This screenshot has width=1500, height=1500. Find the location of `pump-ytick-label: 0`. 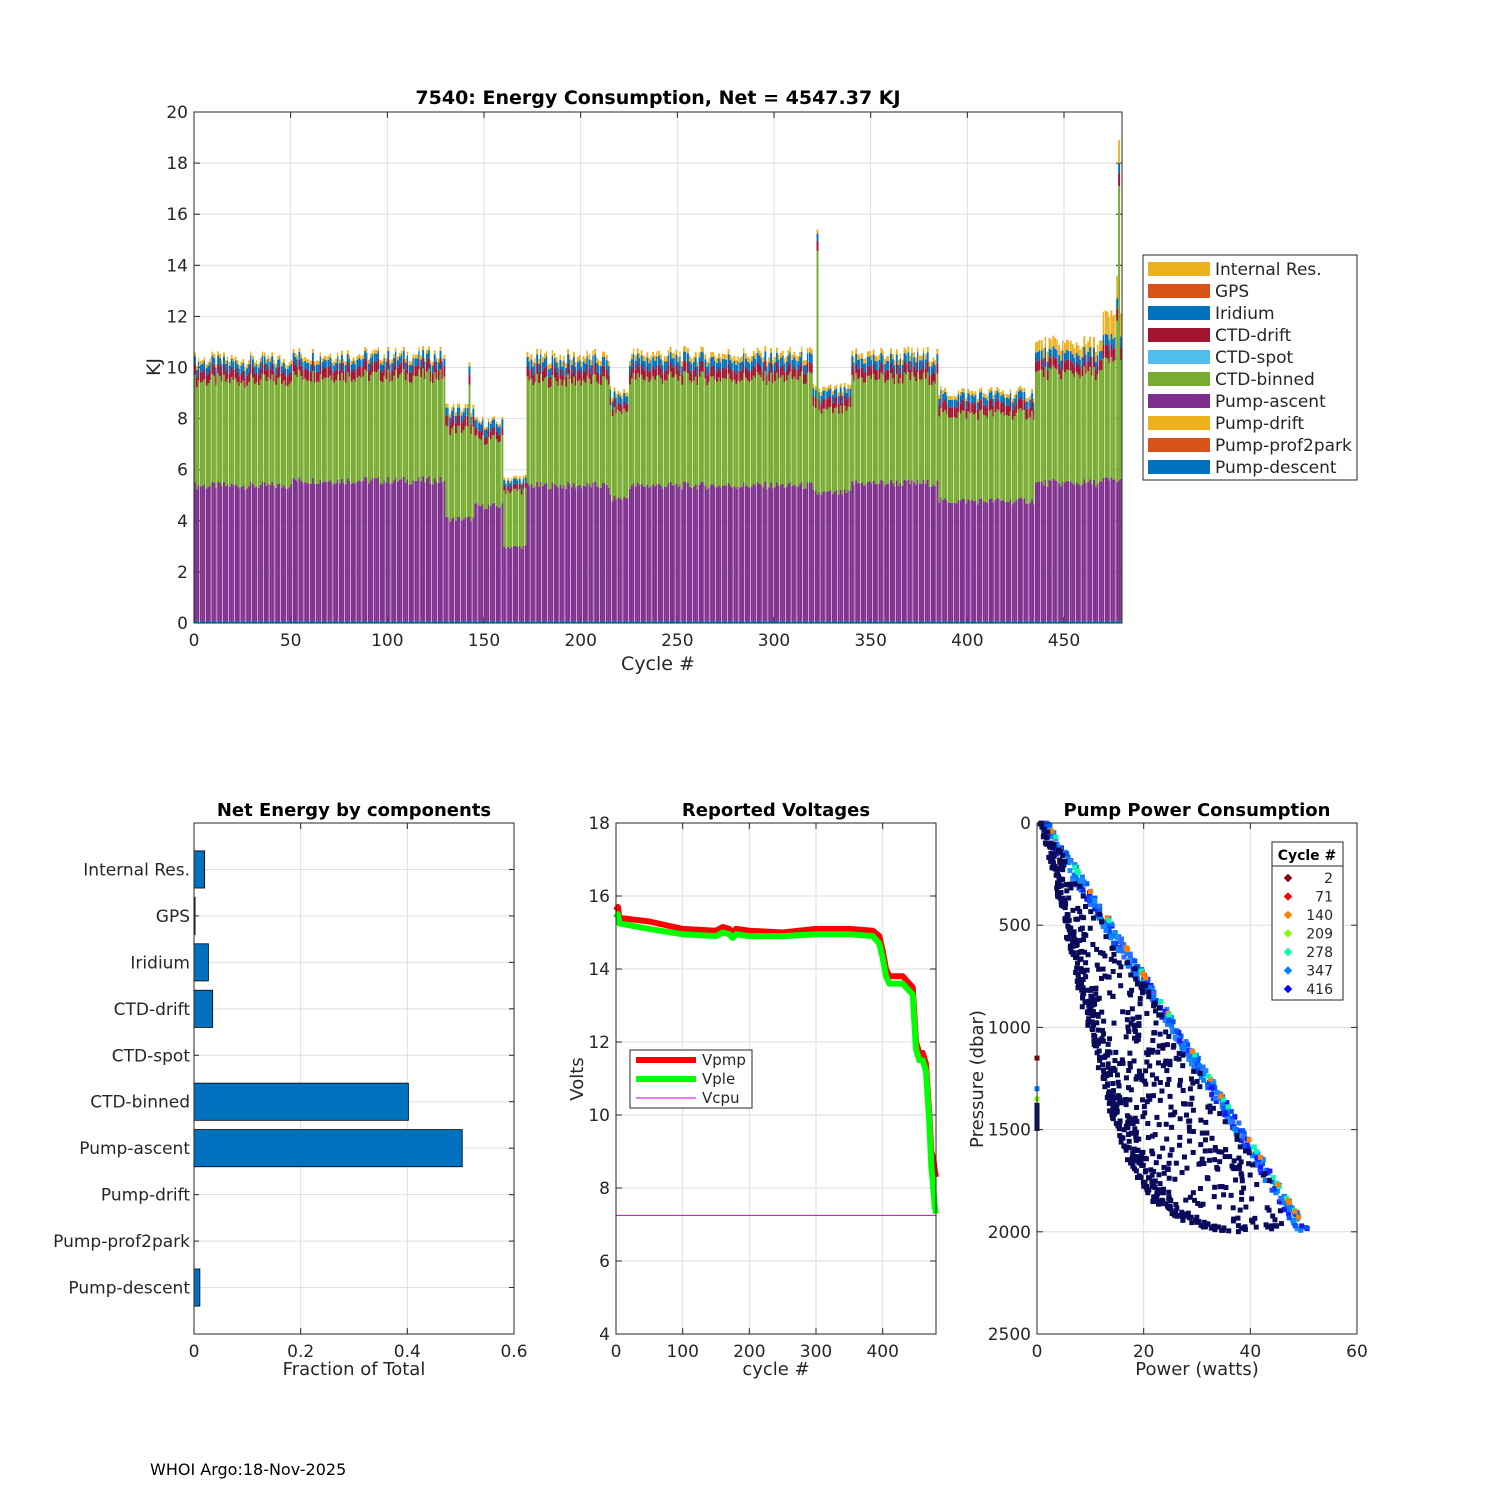

pump-ytick-label: 0 is located at coordinates (1025, 824).